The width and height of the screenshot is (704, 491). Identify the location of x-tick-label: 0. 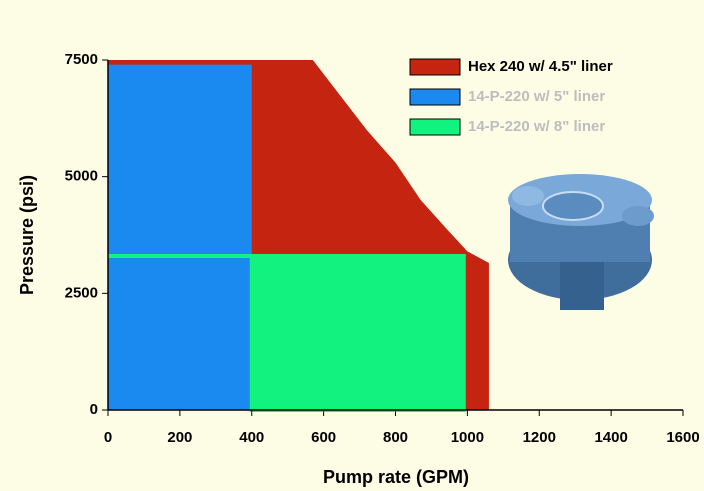
(108, 437).